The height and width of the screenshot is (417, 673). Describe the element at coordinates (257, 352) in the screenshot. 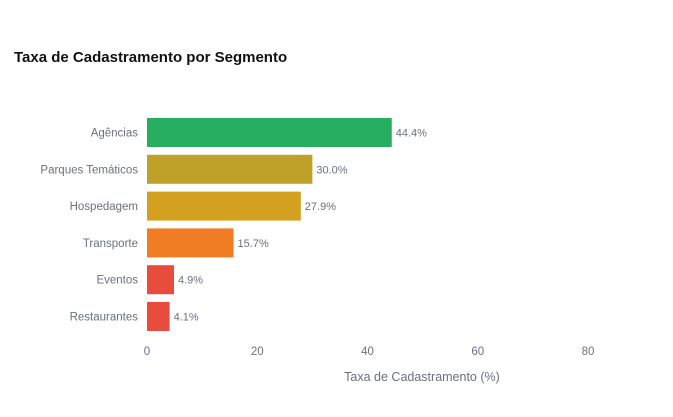

I see `x-tick-label: 20` at that location.